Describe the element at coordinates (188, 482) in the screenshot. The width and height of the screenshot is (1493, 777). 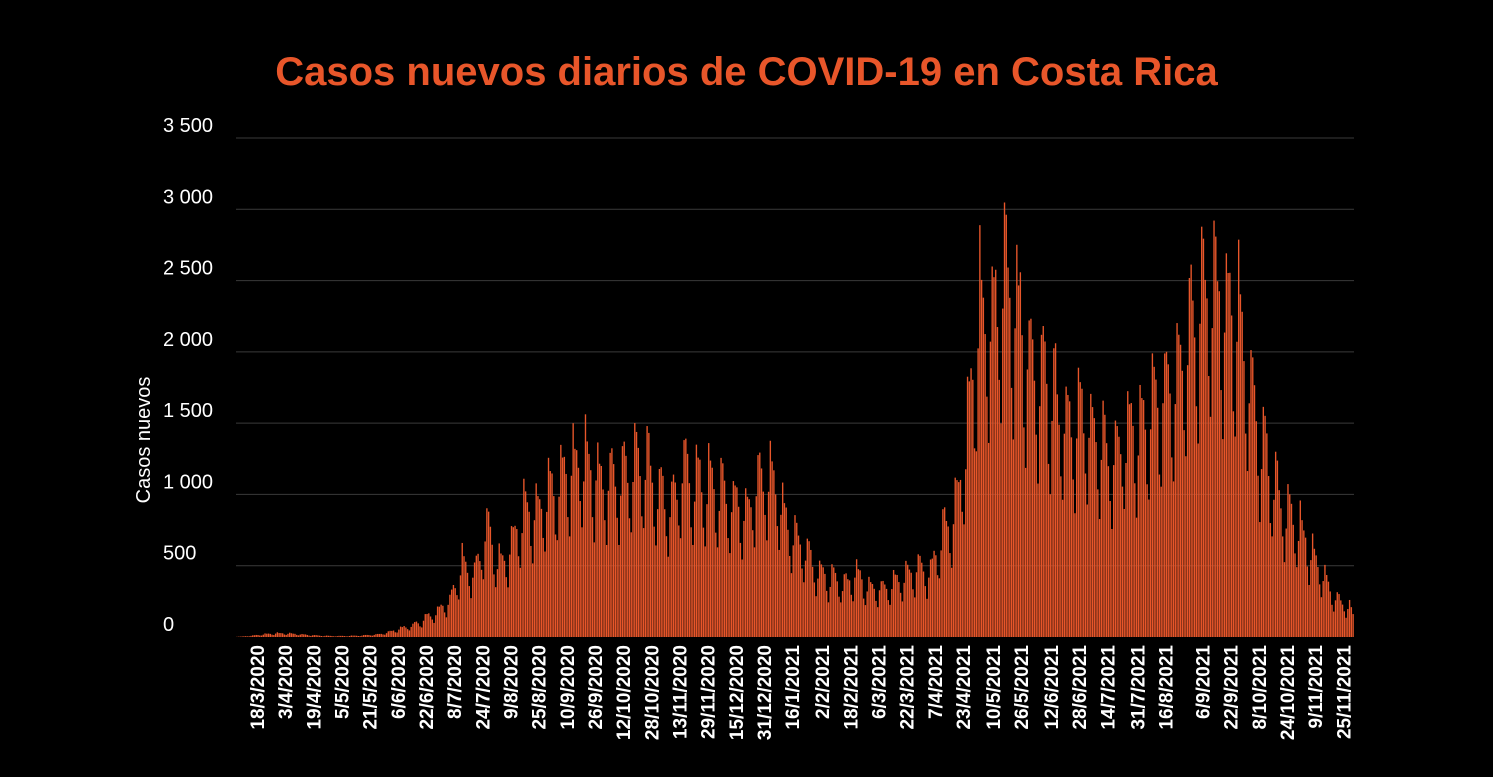
I see `y-tick-label: 1 000` at that location.